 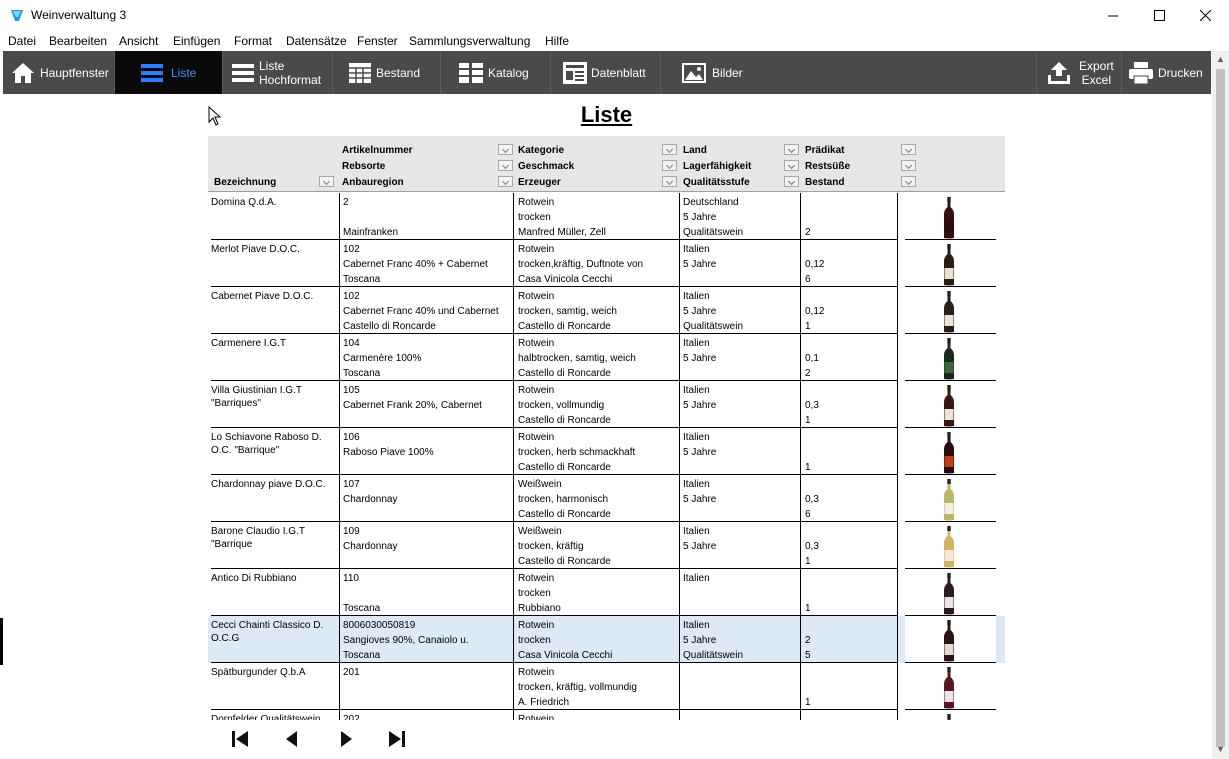 What do you see at coordinates (669, 149) in the screenshot?
I see `sort-kategorie-dropdown` at bounding box center [669, 149].